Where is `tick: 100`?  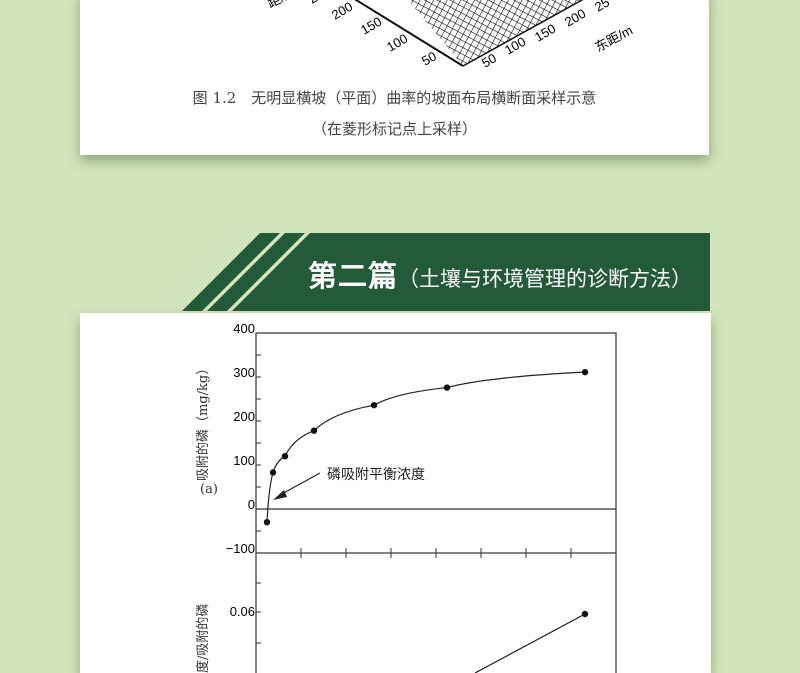
tick: 100 is located at coordinates (397, 43).